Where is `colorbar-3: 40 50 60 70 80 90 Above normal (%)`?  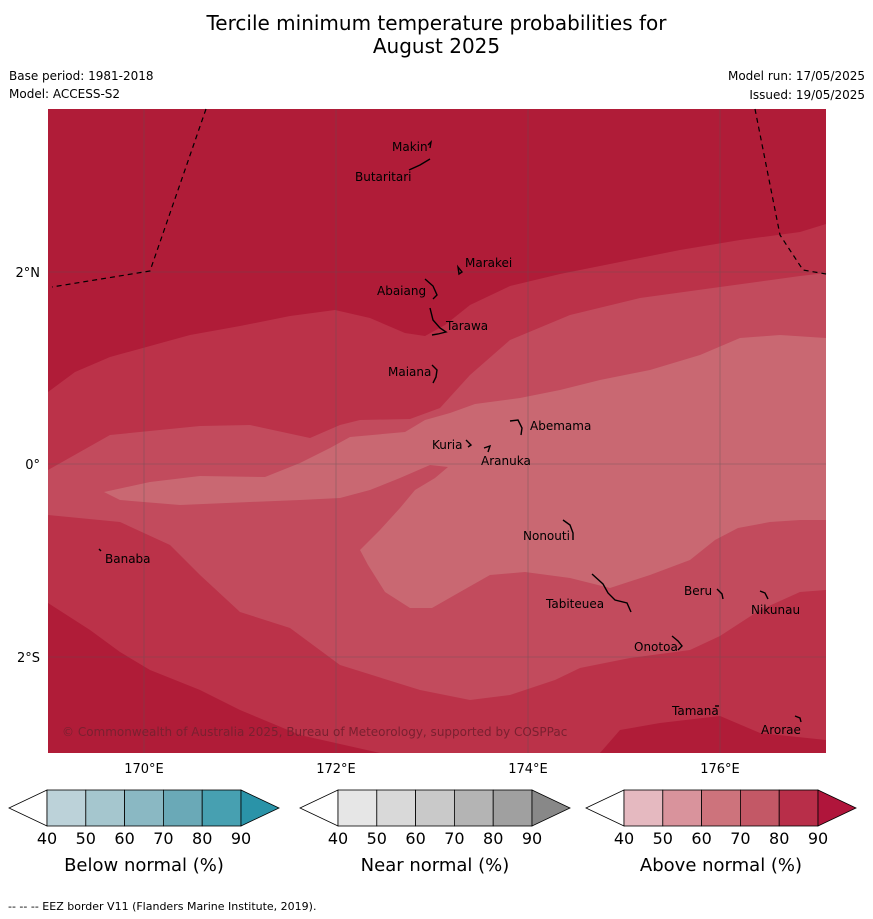
colorbar-3: 40 50 60 70 80 90 Above normal (%) is located at coordinates (721, 832).